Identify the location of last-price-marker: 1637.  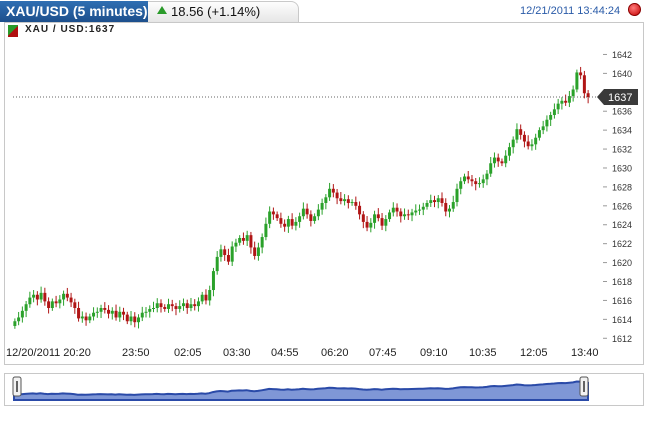
(617, 97).